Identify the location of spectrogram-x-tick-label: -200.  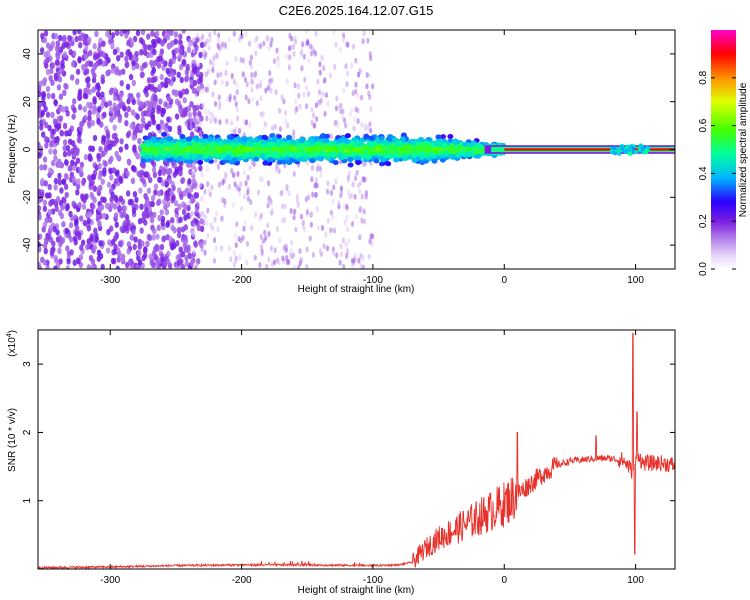
(242, 280).